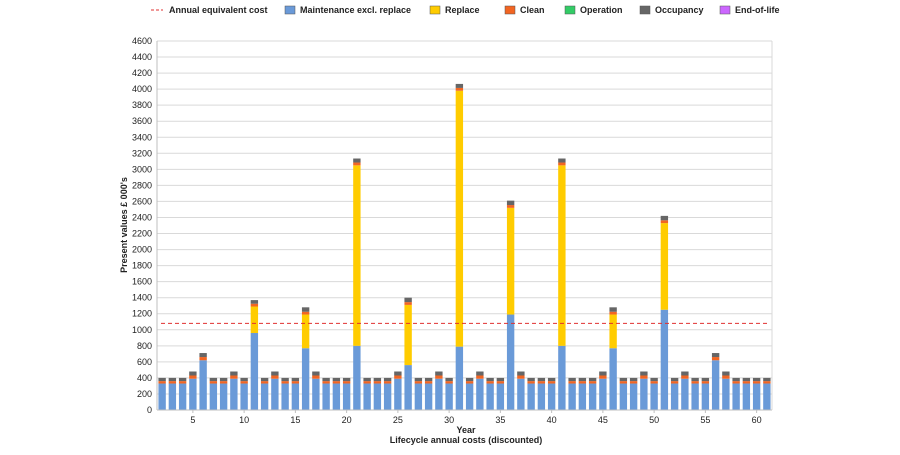  I want to click on y-tick-label: 3800, so click(142, 105).